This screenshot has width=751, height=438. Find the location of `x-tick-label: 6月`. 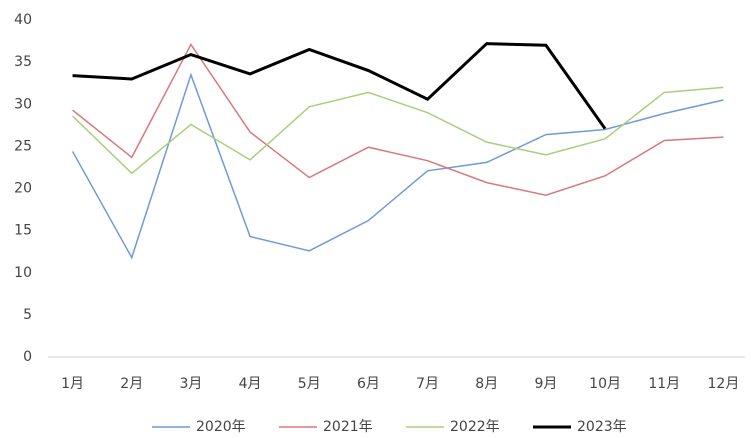

x-tick-label: 6月 is located at coordinates (368, 384).